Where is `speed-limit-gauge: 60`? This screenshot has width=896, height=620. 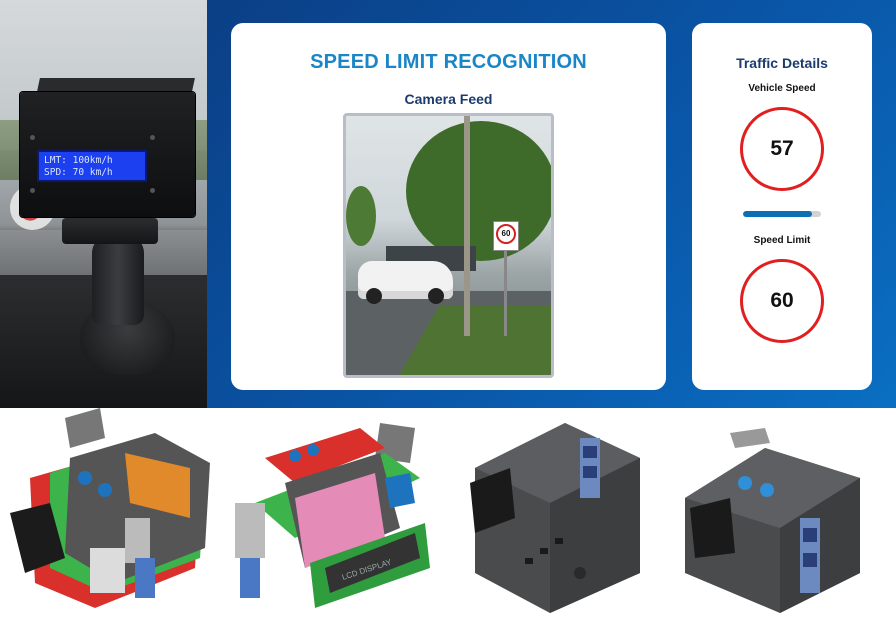 speed-limit-gauge: 60 is located at coordinates (782, 301).